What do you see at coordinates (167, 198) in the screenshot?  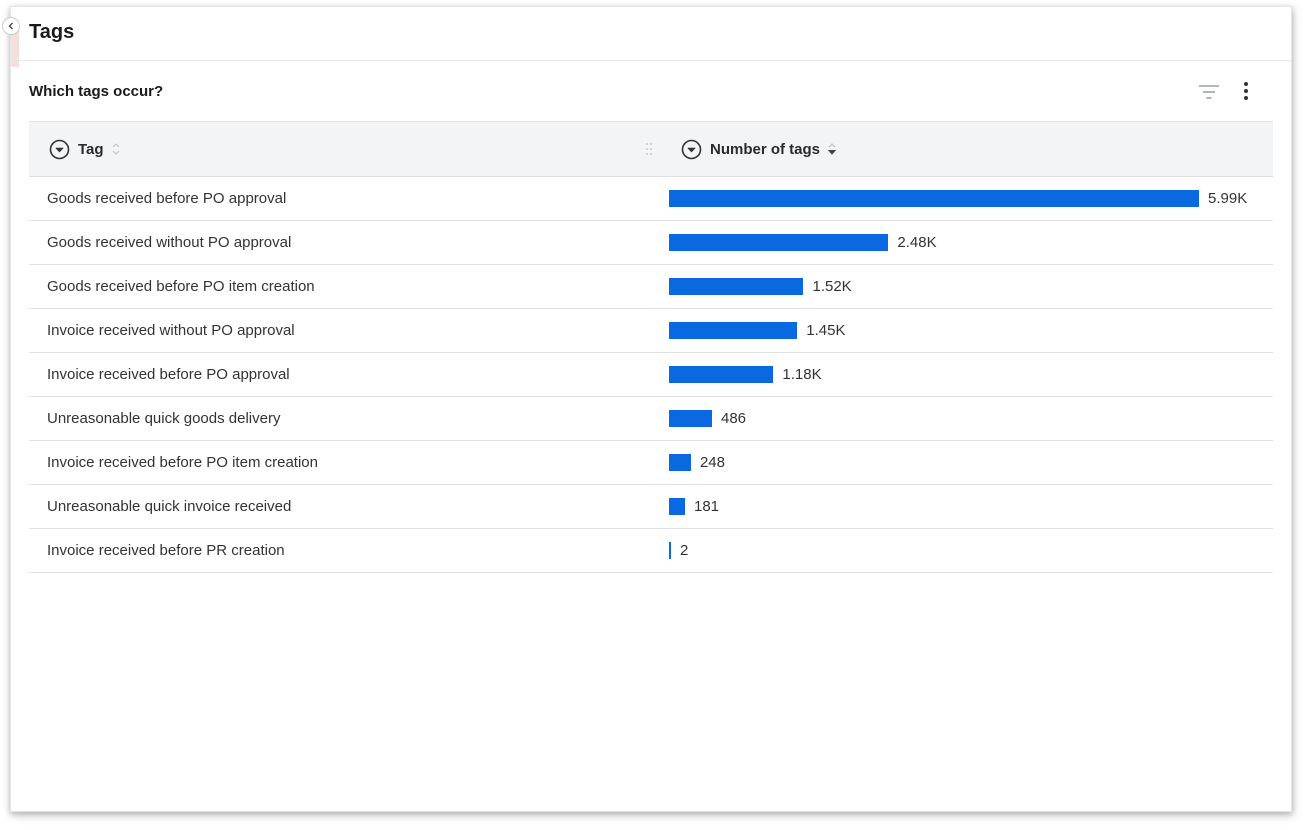 I see `tag-label: Goods received before PO approval` at bounding box center [167, 198].